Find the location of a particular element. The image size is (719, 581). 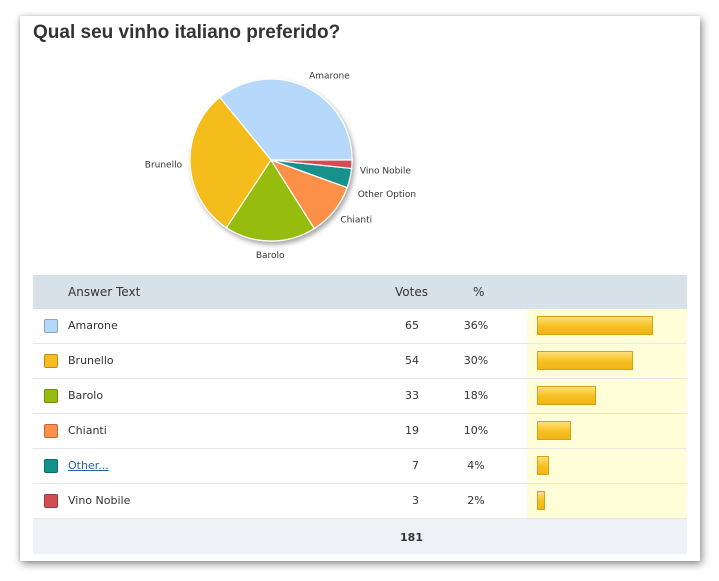

vote-count: 65 is located at coordinates (412, 325).